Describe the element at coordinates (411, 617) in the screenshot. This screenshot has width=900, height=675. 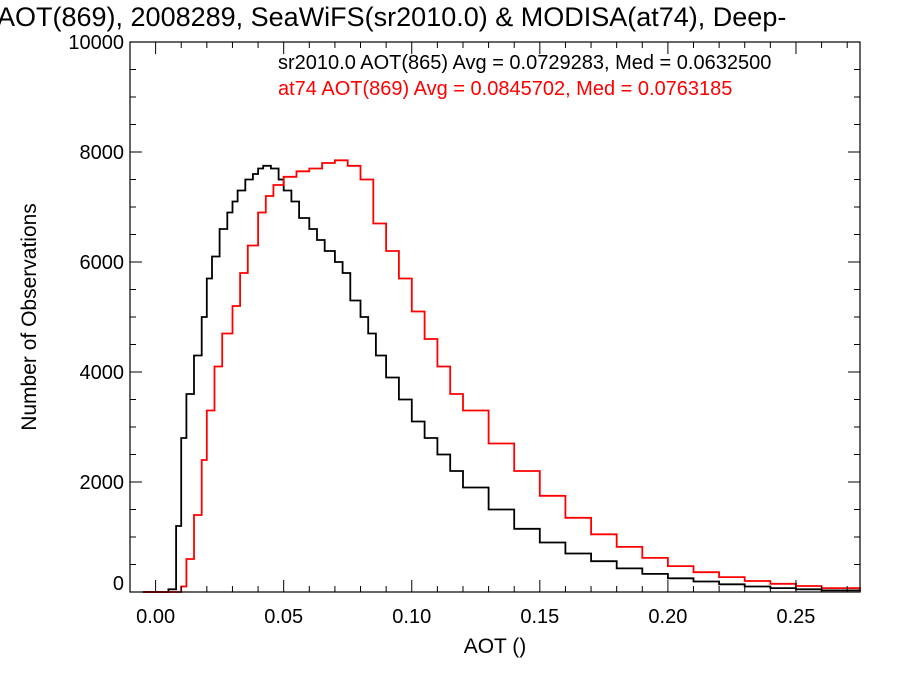
I see `x-tick-label: 0.10` at that location.